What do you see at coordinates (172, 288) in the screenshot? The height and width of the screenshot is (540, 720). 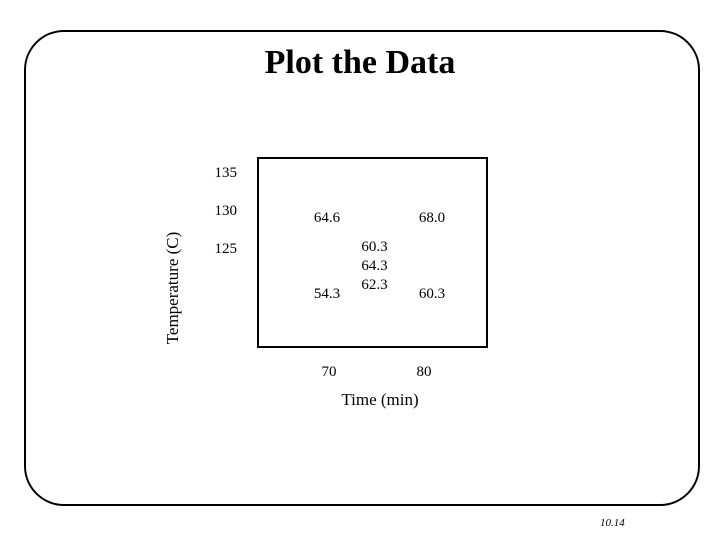 I see `y-axis-title: Temperature (C)` at bounding box center [172, 288].